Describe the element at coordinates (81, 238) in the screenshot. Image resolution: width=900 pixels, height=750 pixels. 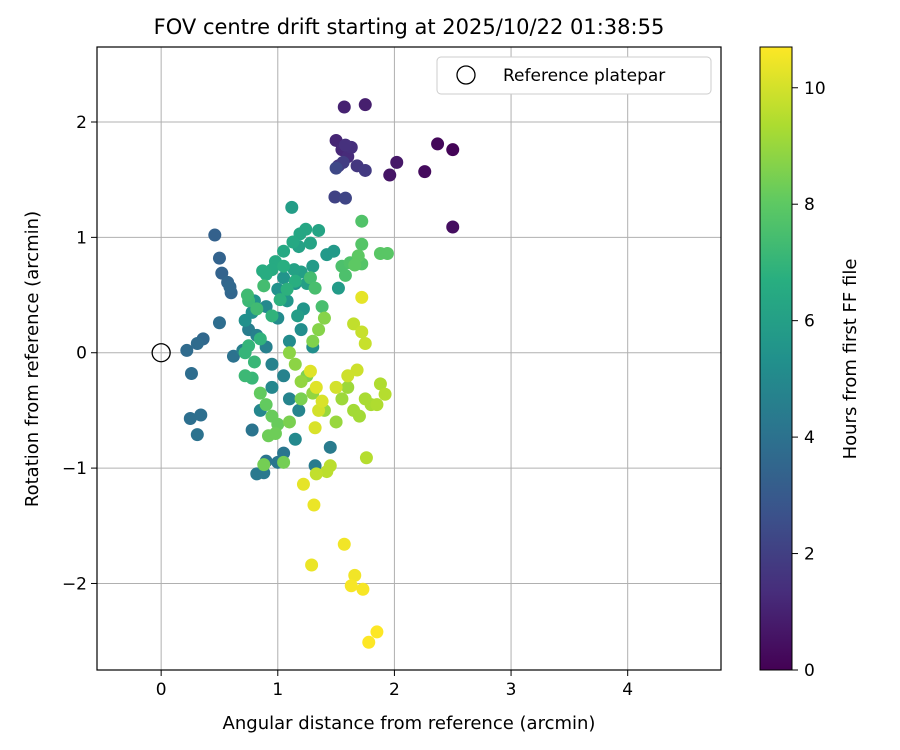
I see `y-tick-label: 1` at that location.